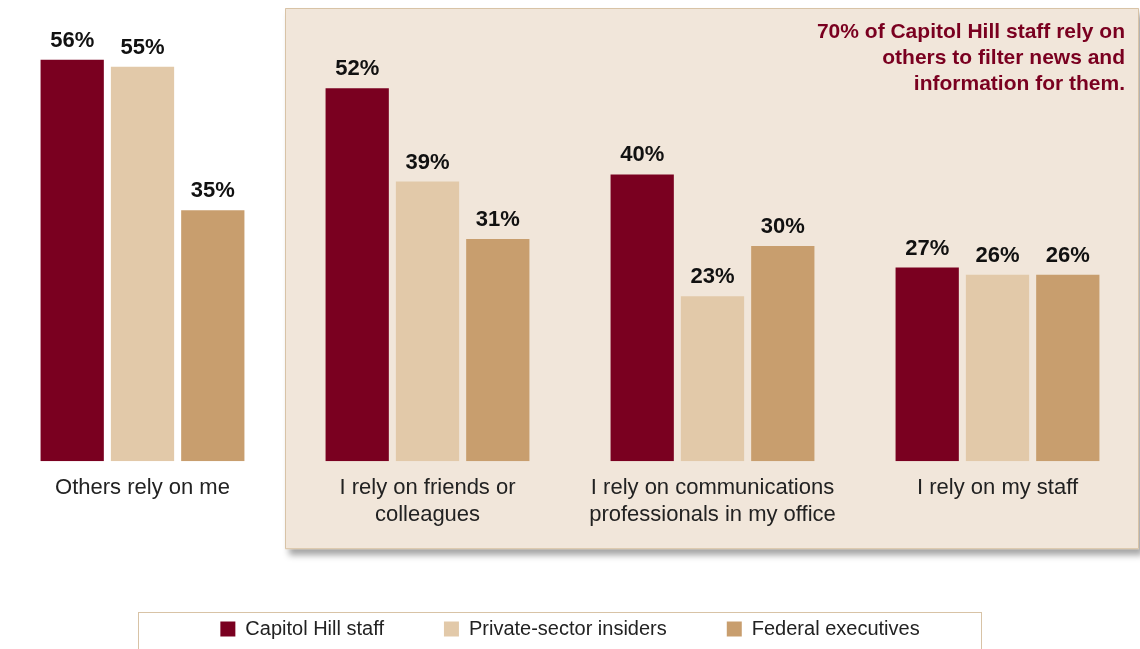  Describe the element at coordinates (712, 276) in the screenshot. I see `data-label: 23%` at that location.